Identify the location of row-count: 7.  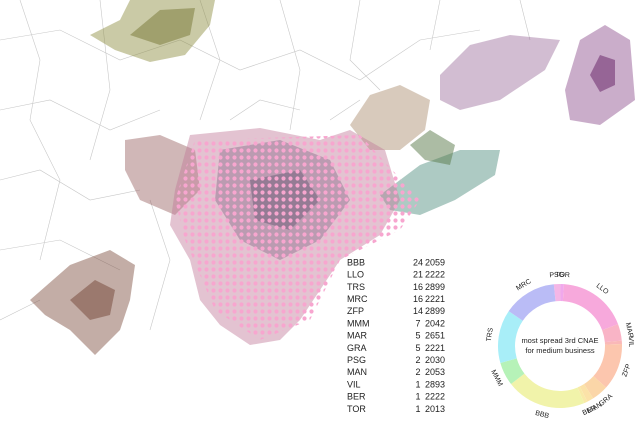
(417, 323).